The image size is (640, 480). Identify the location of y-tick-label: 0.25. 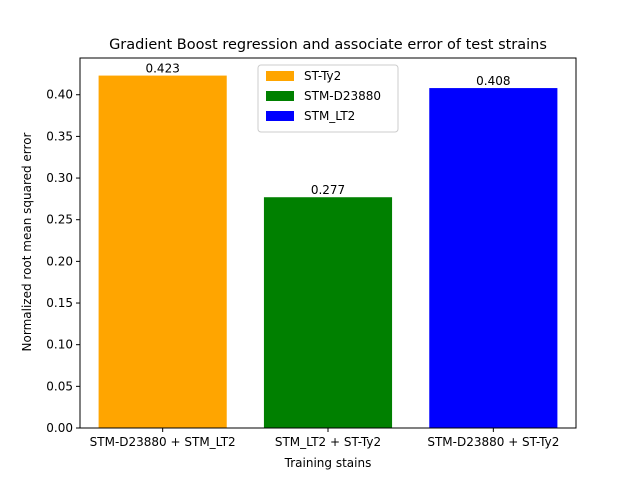
(59, 220).